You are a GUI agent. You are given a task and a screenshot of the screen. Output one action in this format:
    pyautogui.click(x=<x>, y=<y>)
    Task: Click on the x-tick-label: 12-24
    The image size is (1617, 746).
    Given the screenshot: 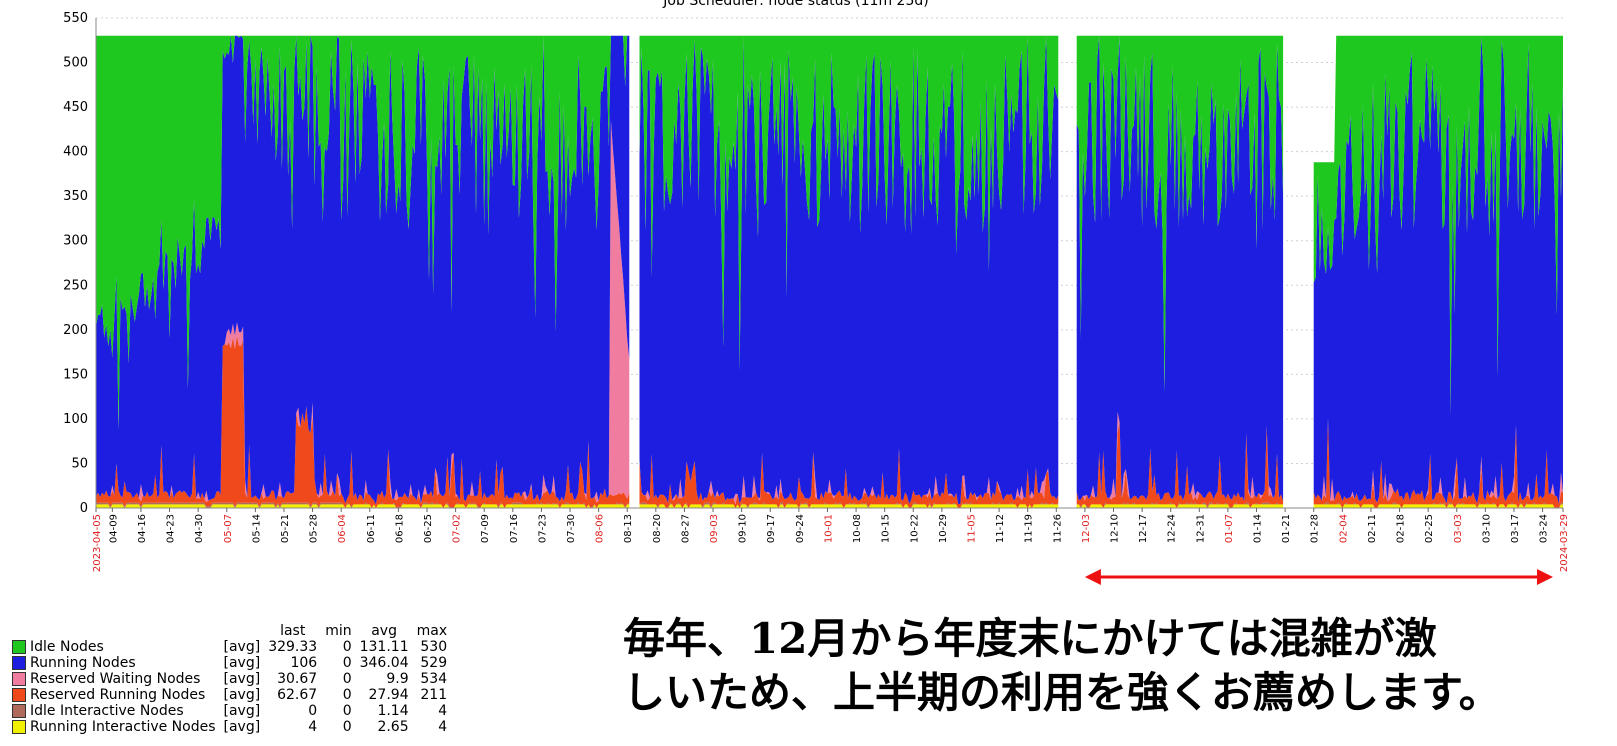 What is the action you would take?
    pyautogui.click(x=1172, y=528)
    